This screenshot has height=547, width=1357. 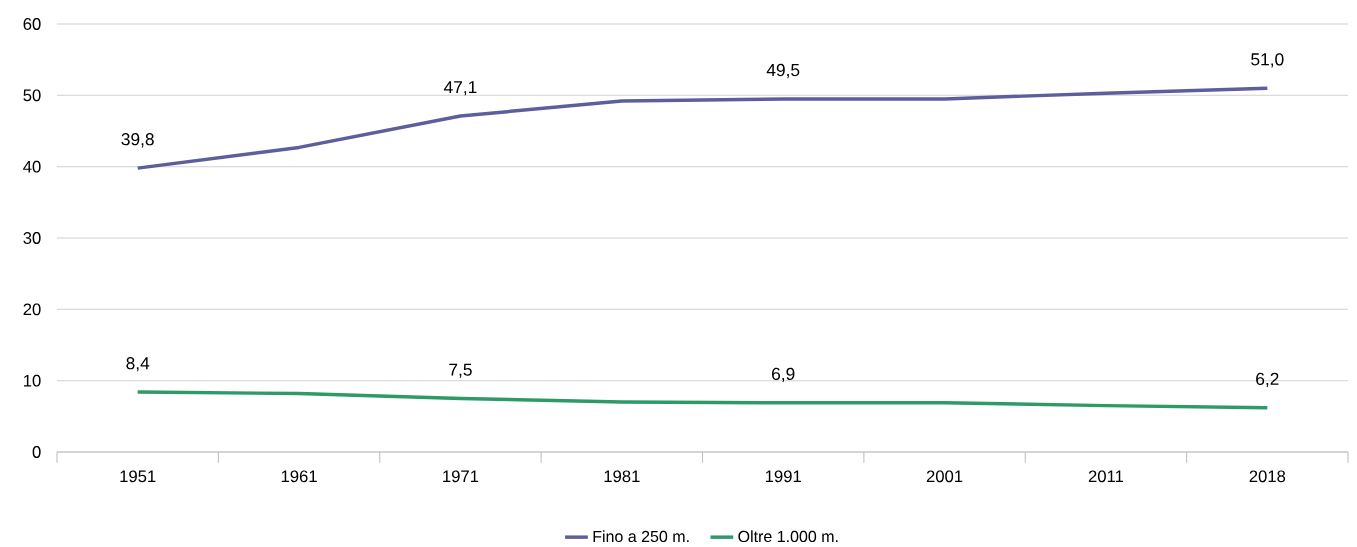 I want to click on data-label: 49,5, so click(x=783, y=71).